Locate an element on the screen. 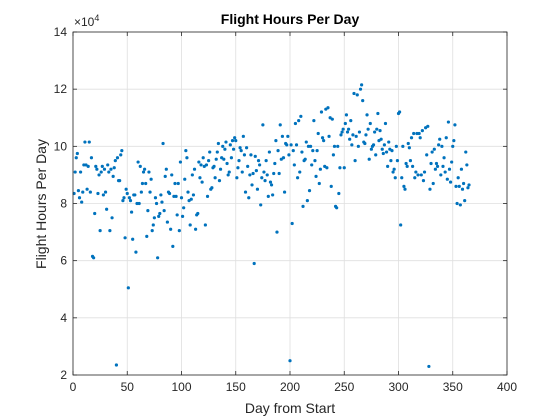 The height and width of the screenshot is (420, 560). y-tick-label: 8 is located at coordinates (63, 204).